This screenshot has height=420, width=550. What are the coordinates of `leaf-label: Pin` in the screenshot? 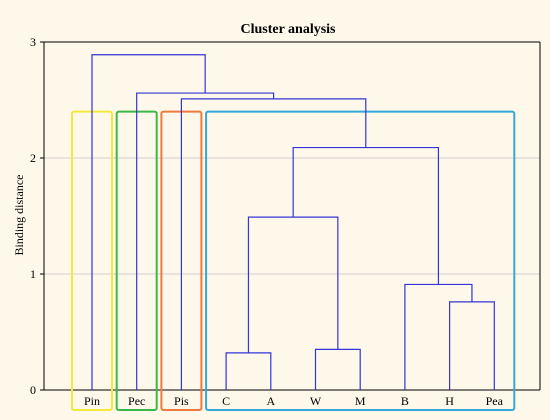 It's located at (92, 401).